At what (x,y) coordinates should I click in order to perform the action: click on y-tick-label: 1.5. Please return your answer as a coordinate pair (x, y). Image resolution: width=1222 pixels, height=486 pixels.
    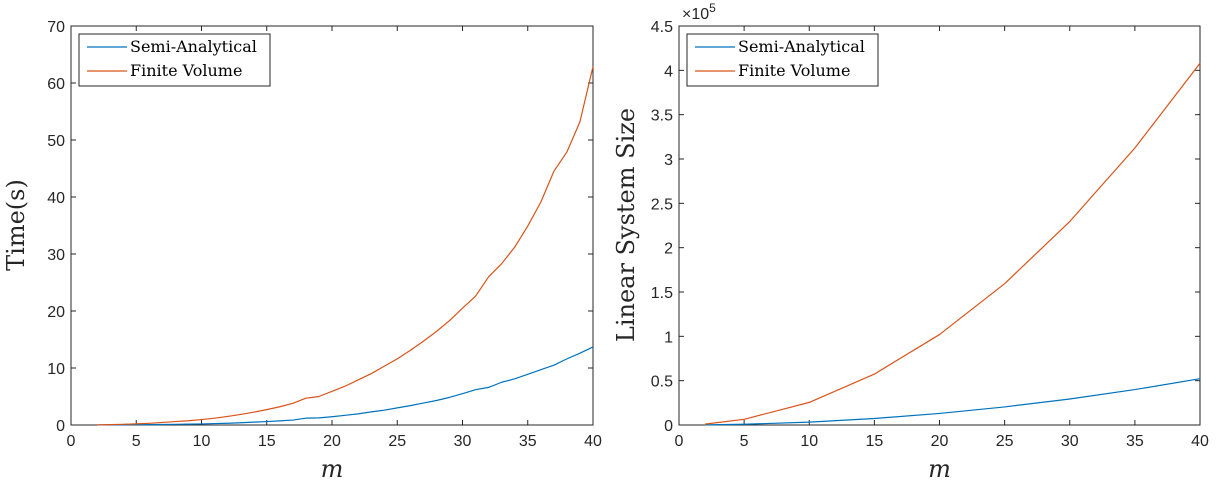
    Looking at the image, I should click on (662, 293).